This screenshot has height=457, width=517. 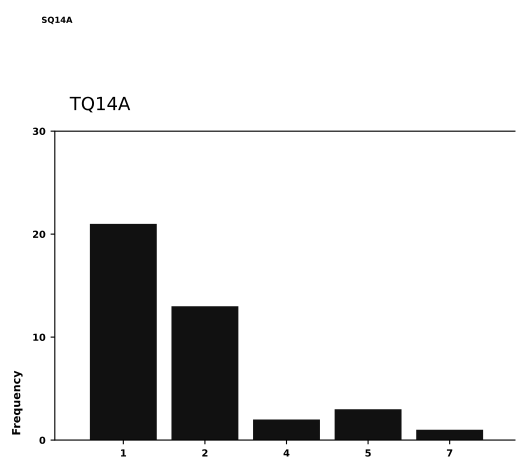 I want to click on y-tick-label: 0, so click(x=42, y=440).